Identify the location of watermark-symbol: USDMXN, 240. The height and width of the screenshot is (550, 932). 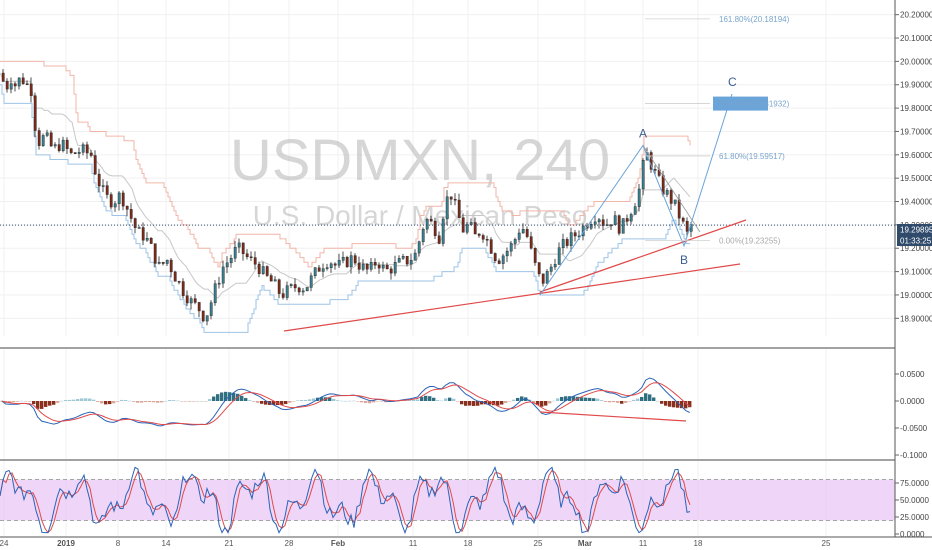
(420, 160).